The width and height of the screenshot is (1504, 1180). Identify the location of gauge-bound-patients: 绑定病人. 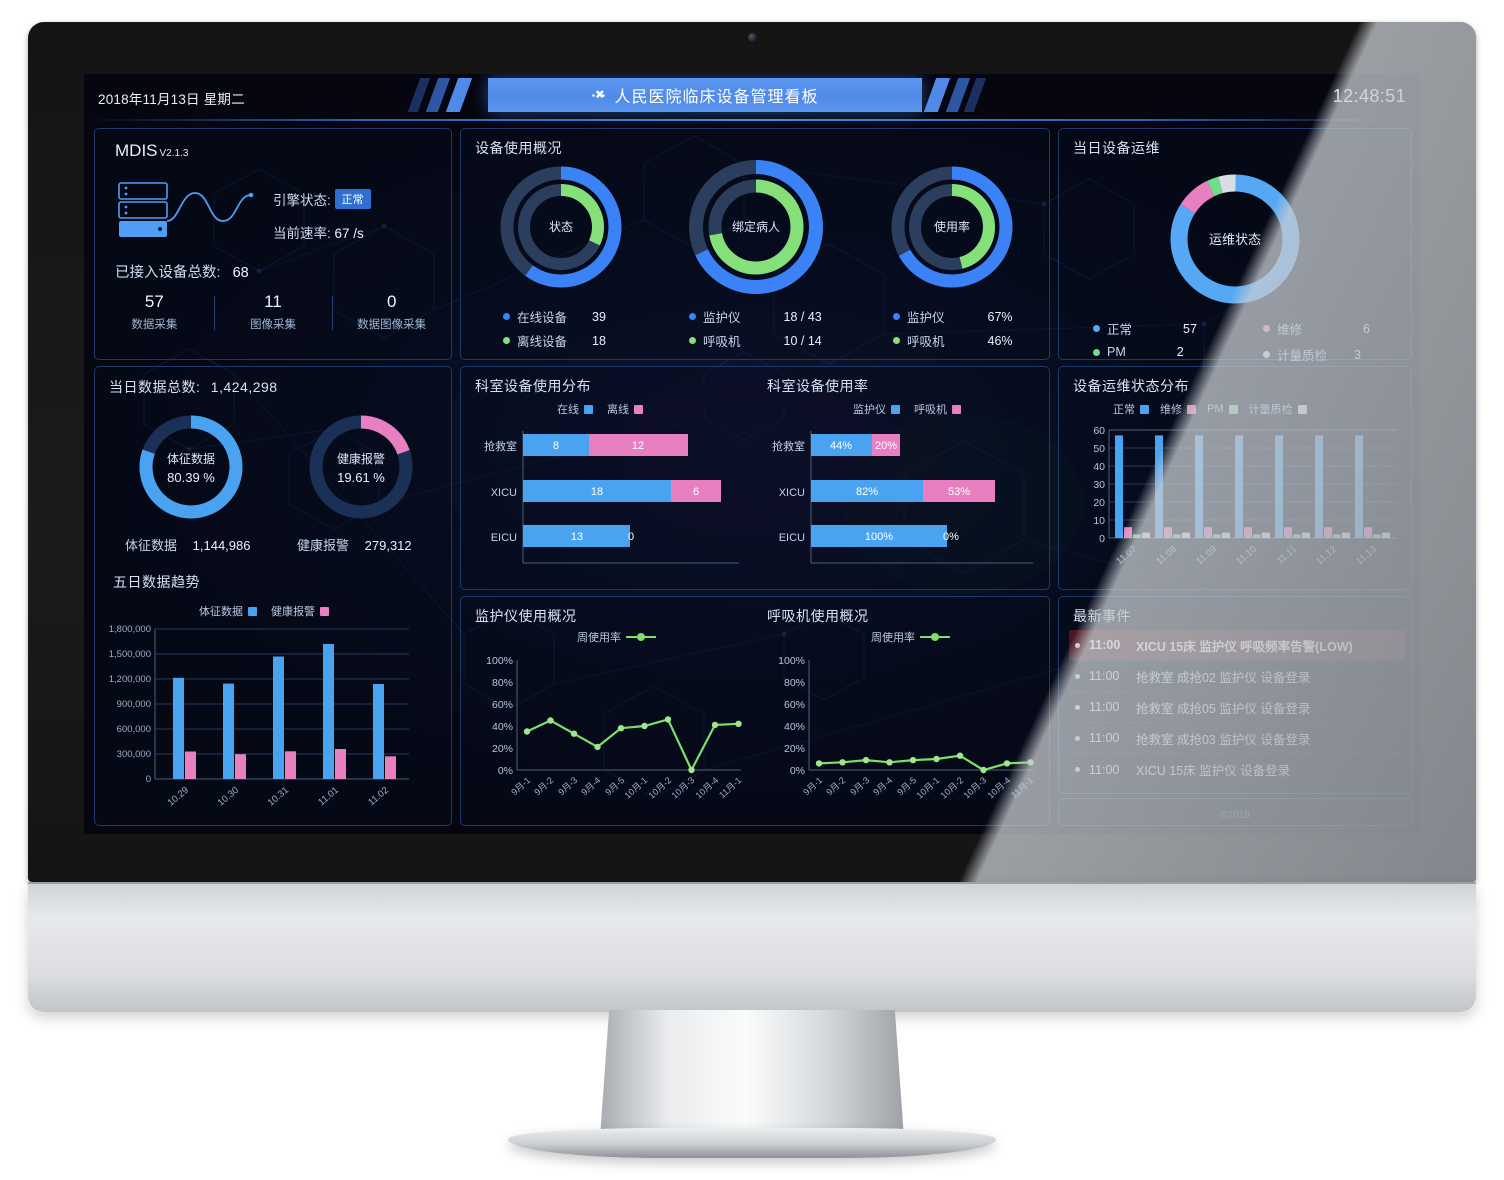
(756, 227).